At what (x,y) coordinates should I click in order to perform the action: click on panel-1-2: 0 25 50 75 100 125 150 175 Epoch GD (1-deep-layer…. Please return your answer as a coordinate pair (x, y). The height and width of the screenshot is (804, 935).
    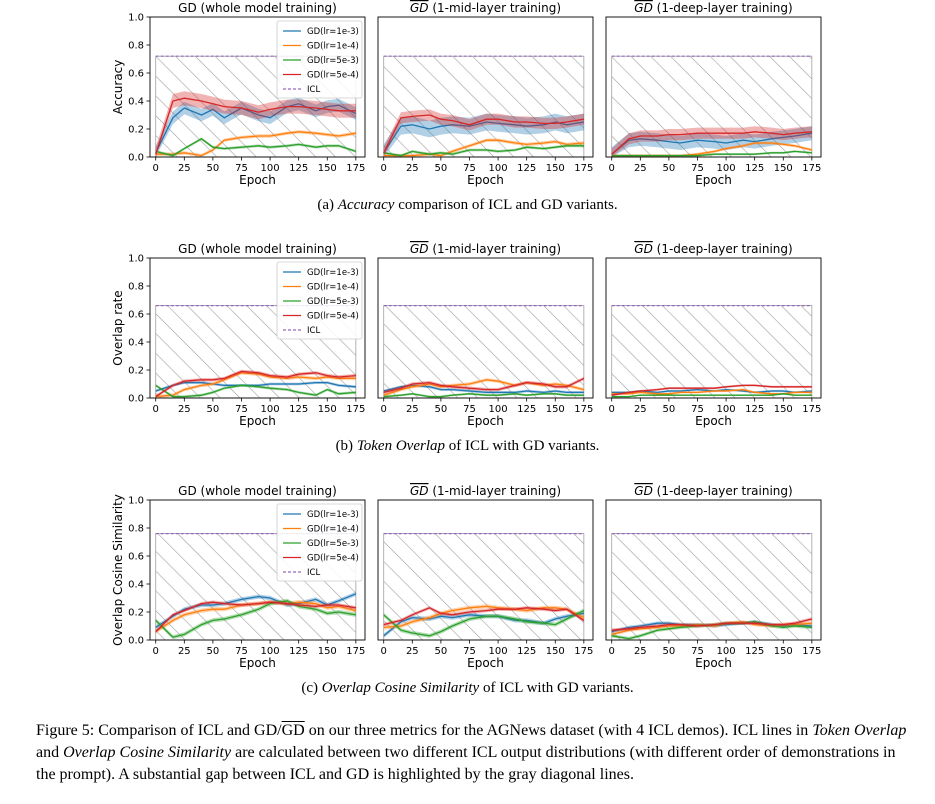
    Looking at the image, I should click on (713, 335).